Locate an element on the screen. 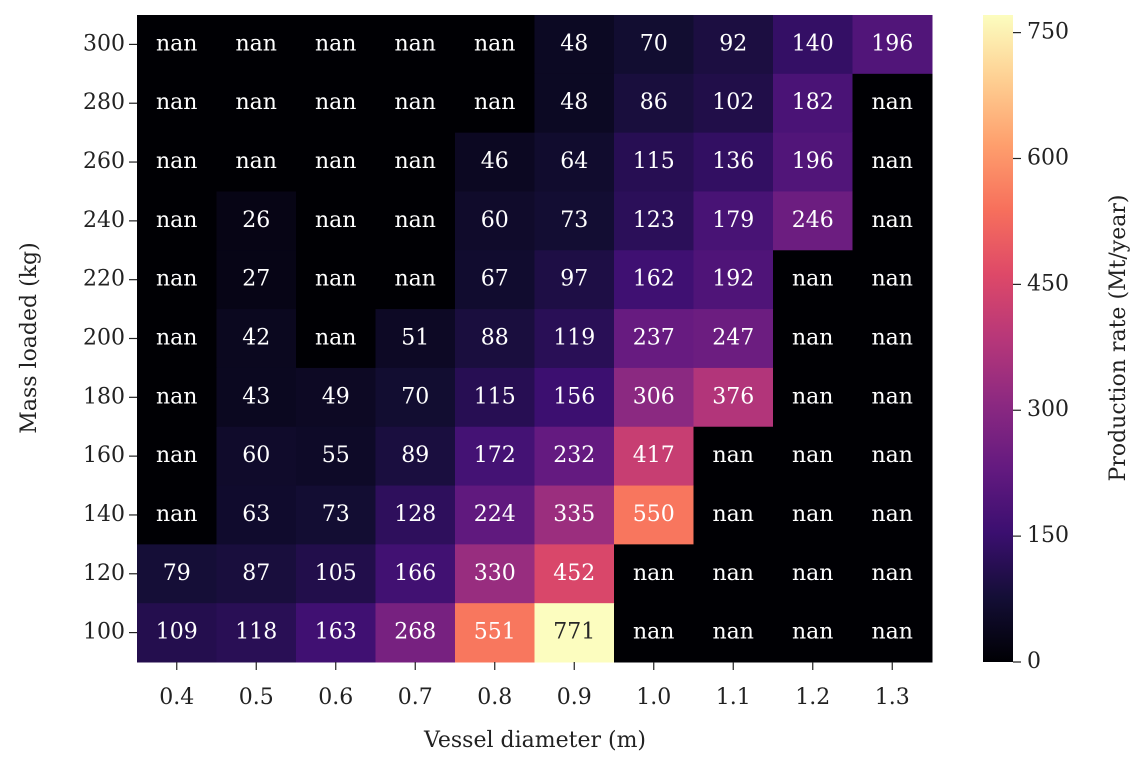  cell-label: 86 is located at coordinates (654, 102).